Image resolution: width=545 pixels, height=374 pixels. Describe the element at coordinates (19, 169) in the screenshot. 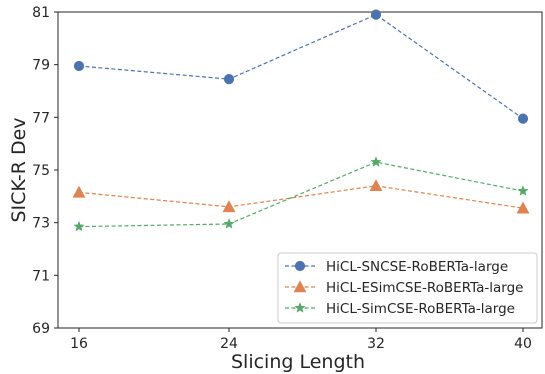

I see `y-axis-label: SICK-R Dev` at that location.